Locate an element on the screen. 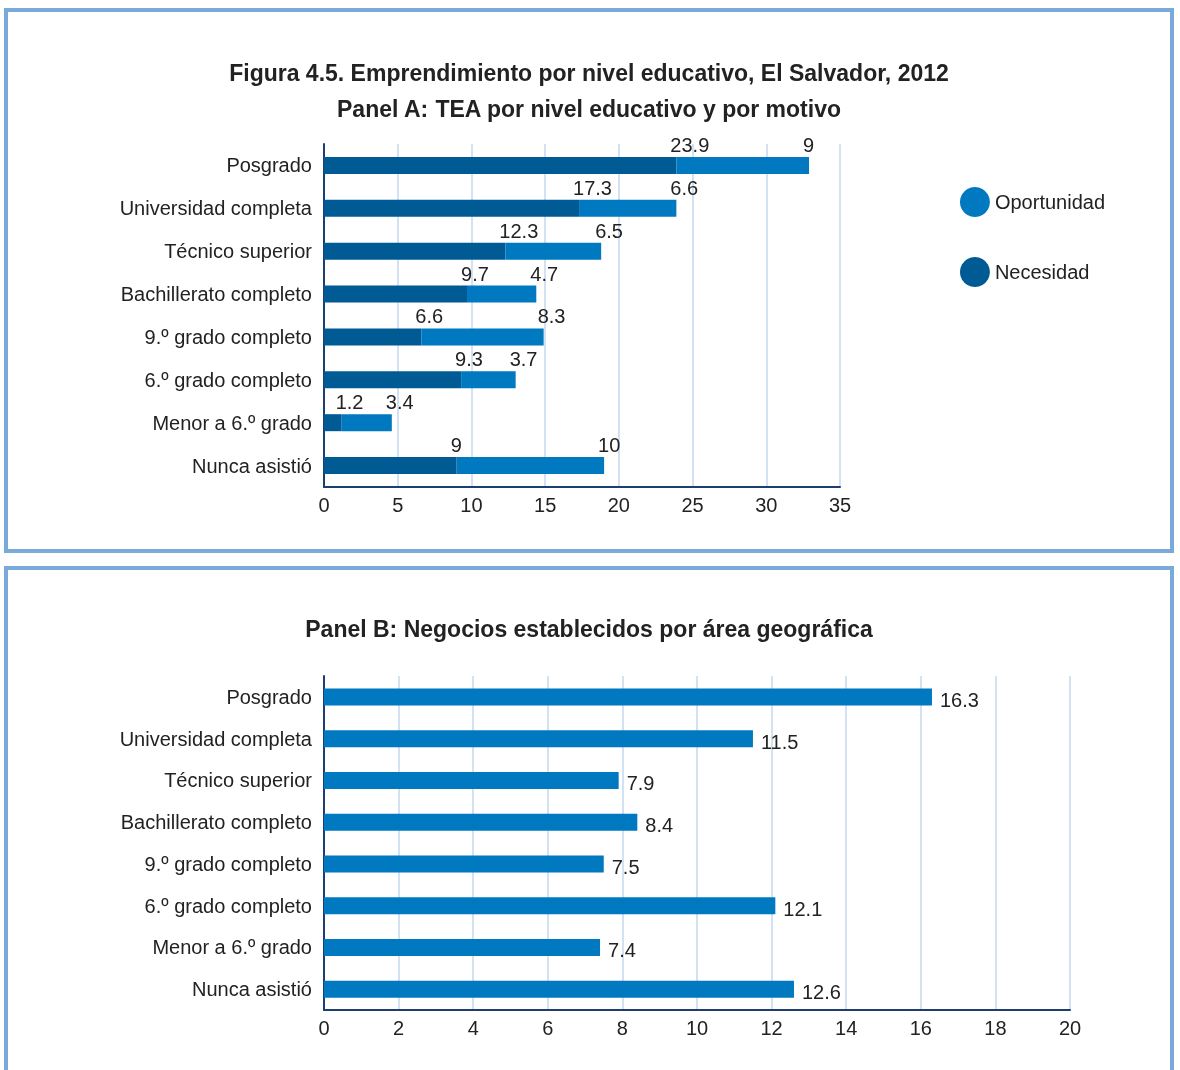  legend-label: Oportunidad is located at coordinates (1049, 202).